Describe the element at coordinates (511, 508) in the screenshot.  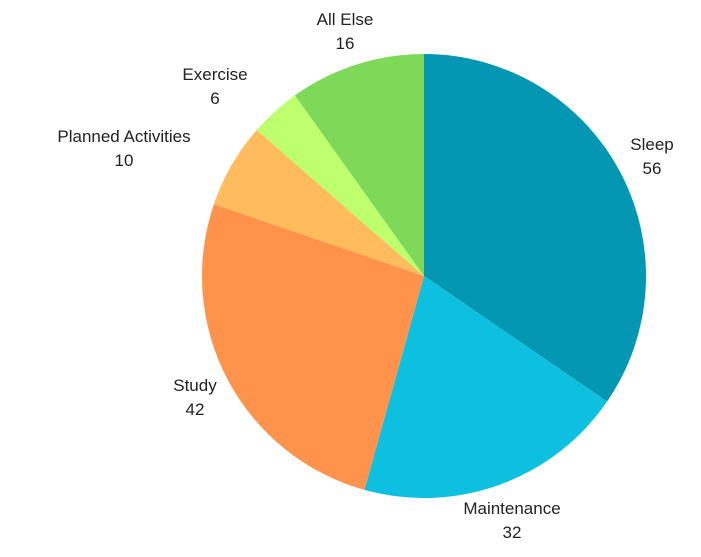
I see `slice-label-name: Maintenance` at that location.